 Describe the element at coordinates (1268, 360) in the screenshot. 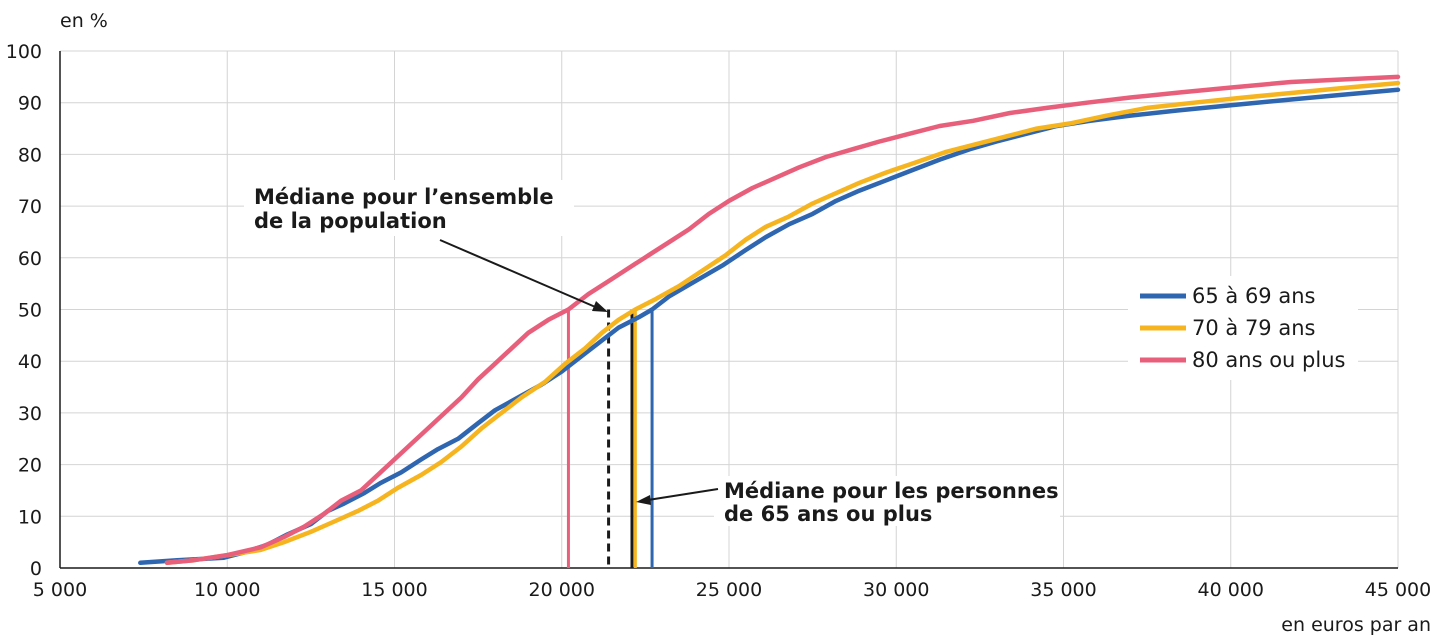

I see `legend-label-80-plus: 80 ans ou plus` at that location.